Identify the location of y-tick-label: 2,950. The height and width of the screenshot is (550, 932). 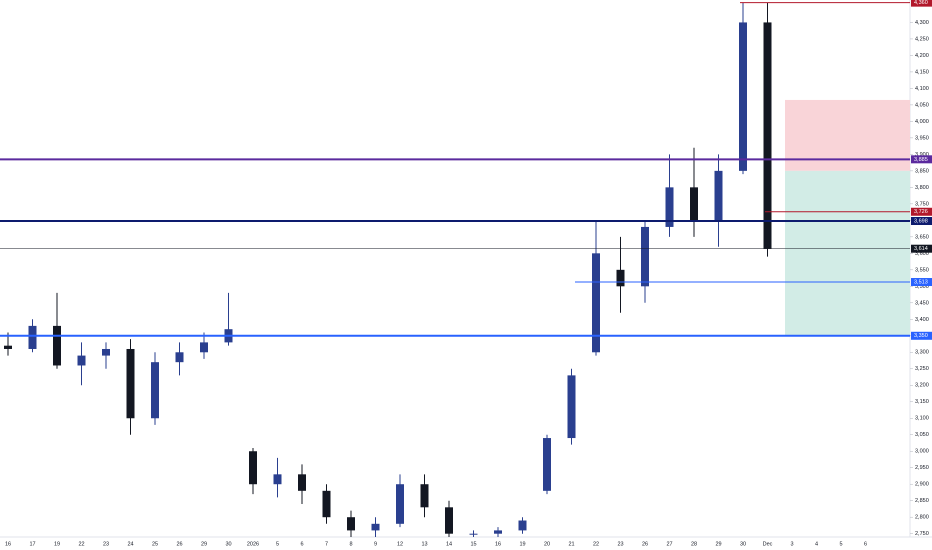
(922, 468).